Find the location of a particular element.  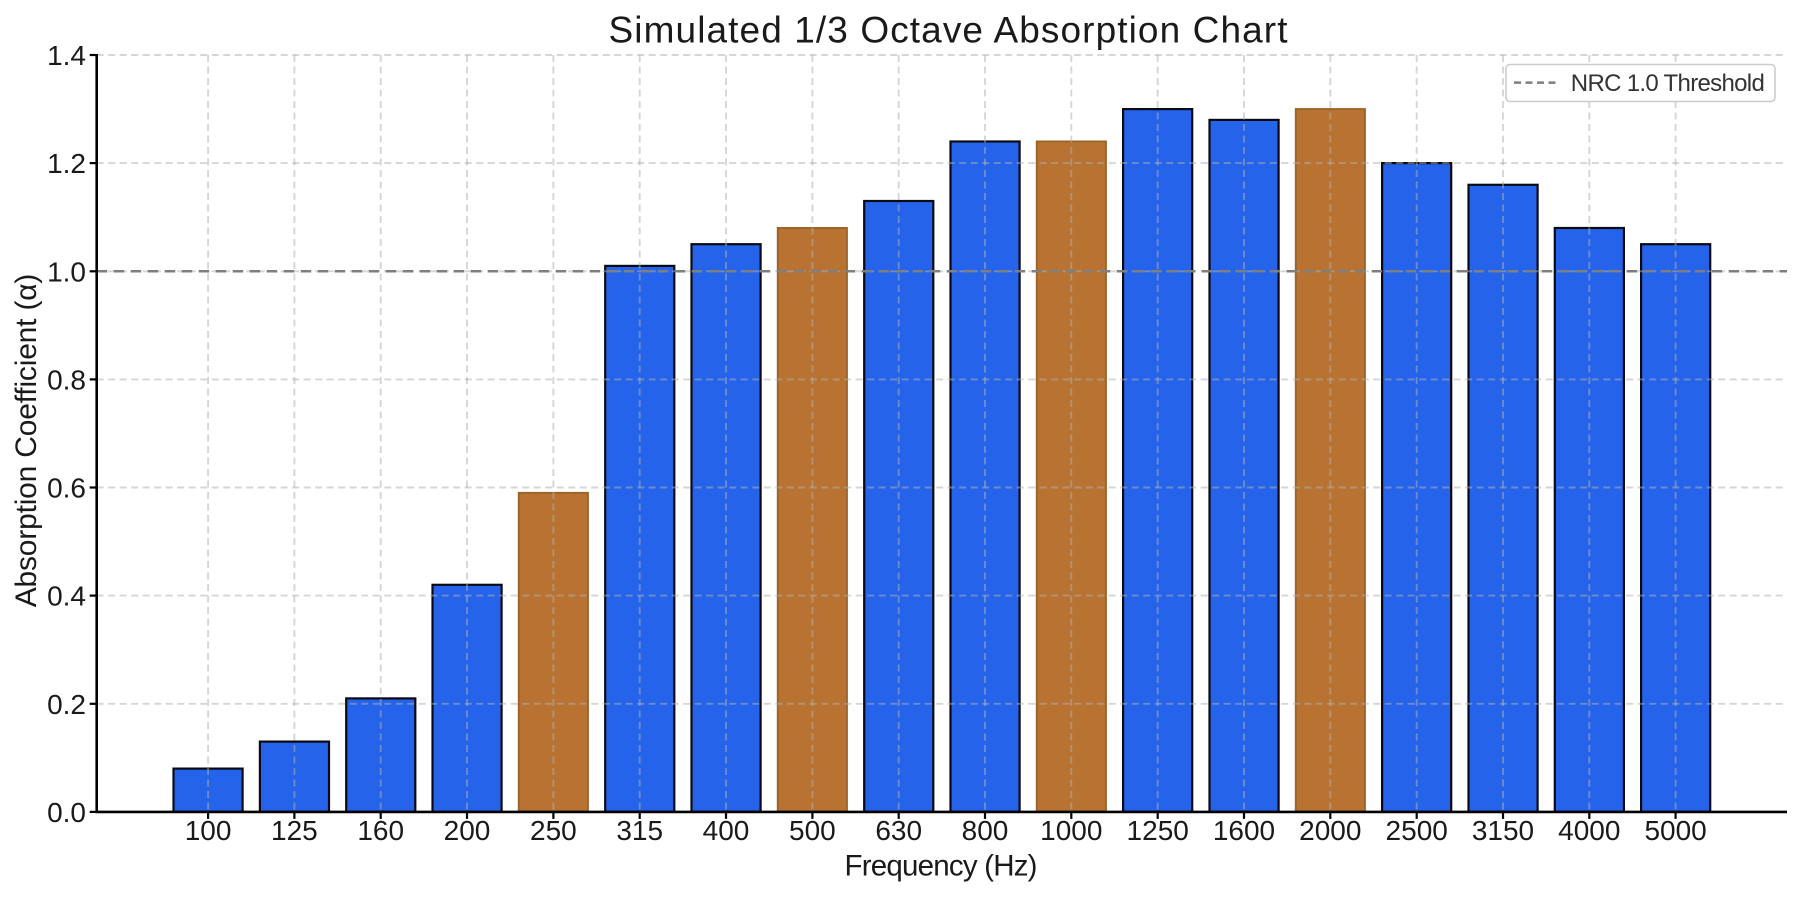

svg-text: Frequency (Hz) is located at coordinates (941, 866).